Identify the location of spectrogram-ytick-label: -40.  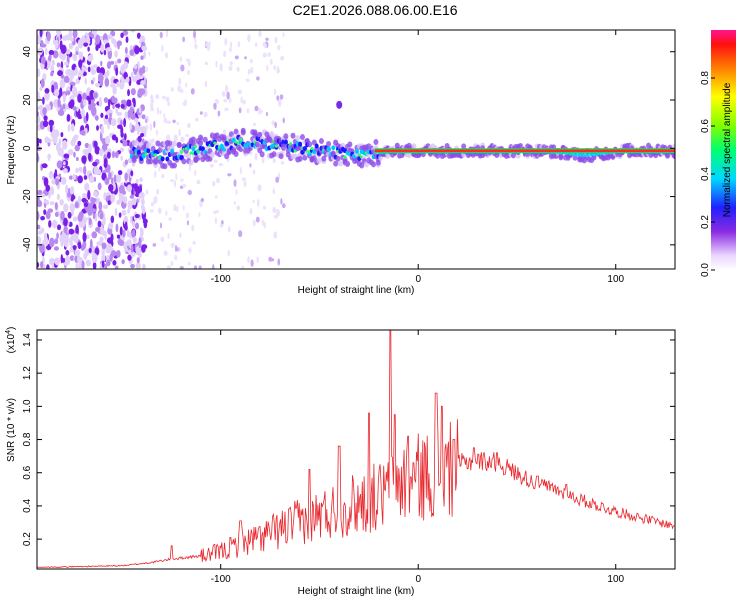
(27, 244).